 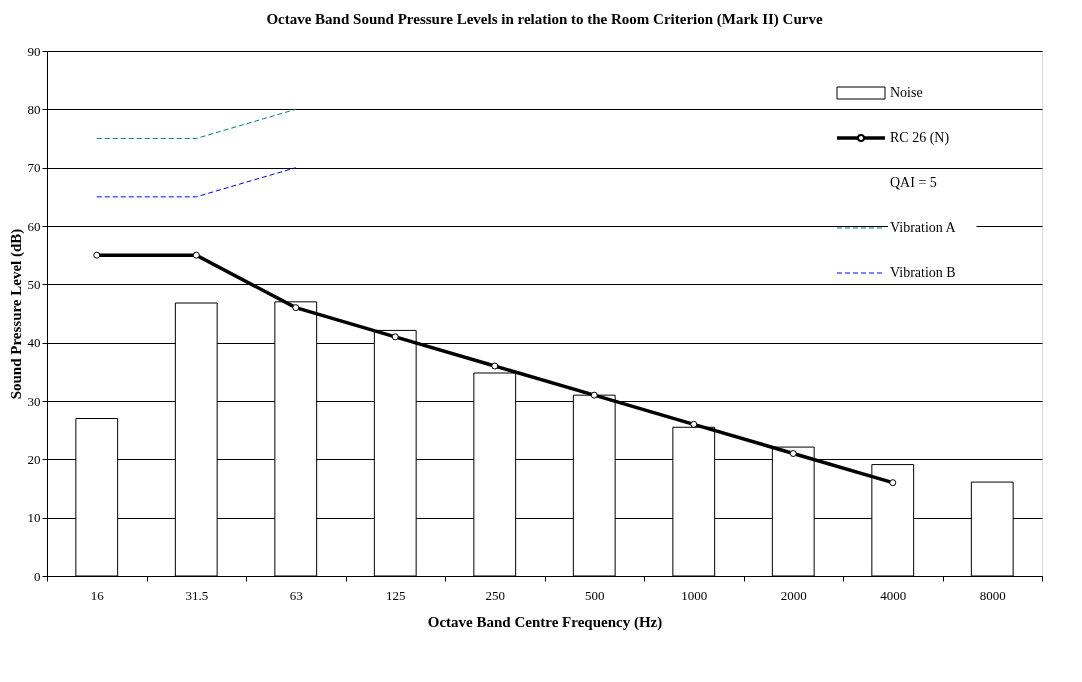 What do you see at coordinates (992, 595) in the screenshot?
I see `x-tick-label: 8000` at bounding box center [992, 595].